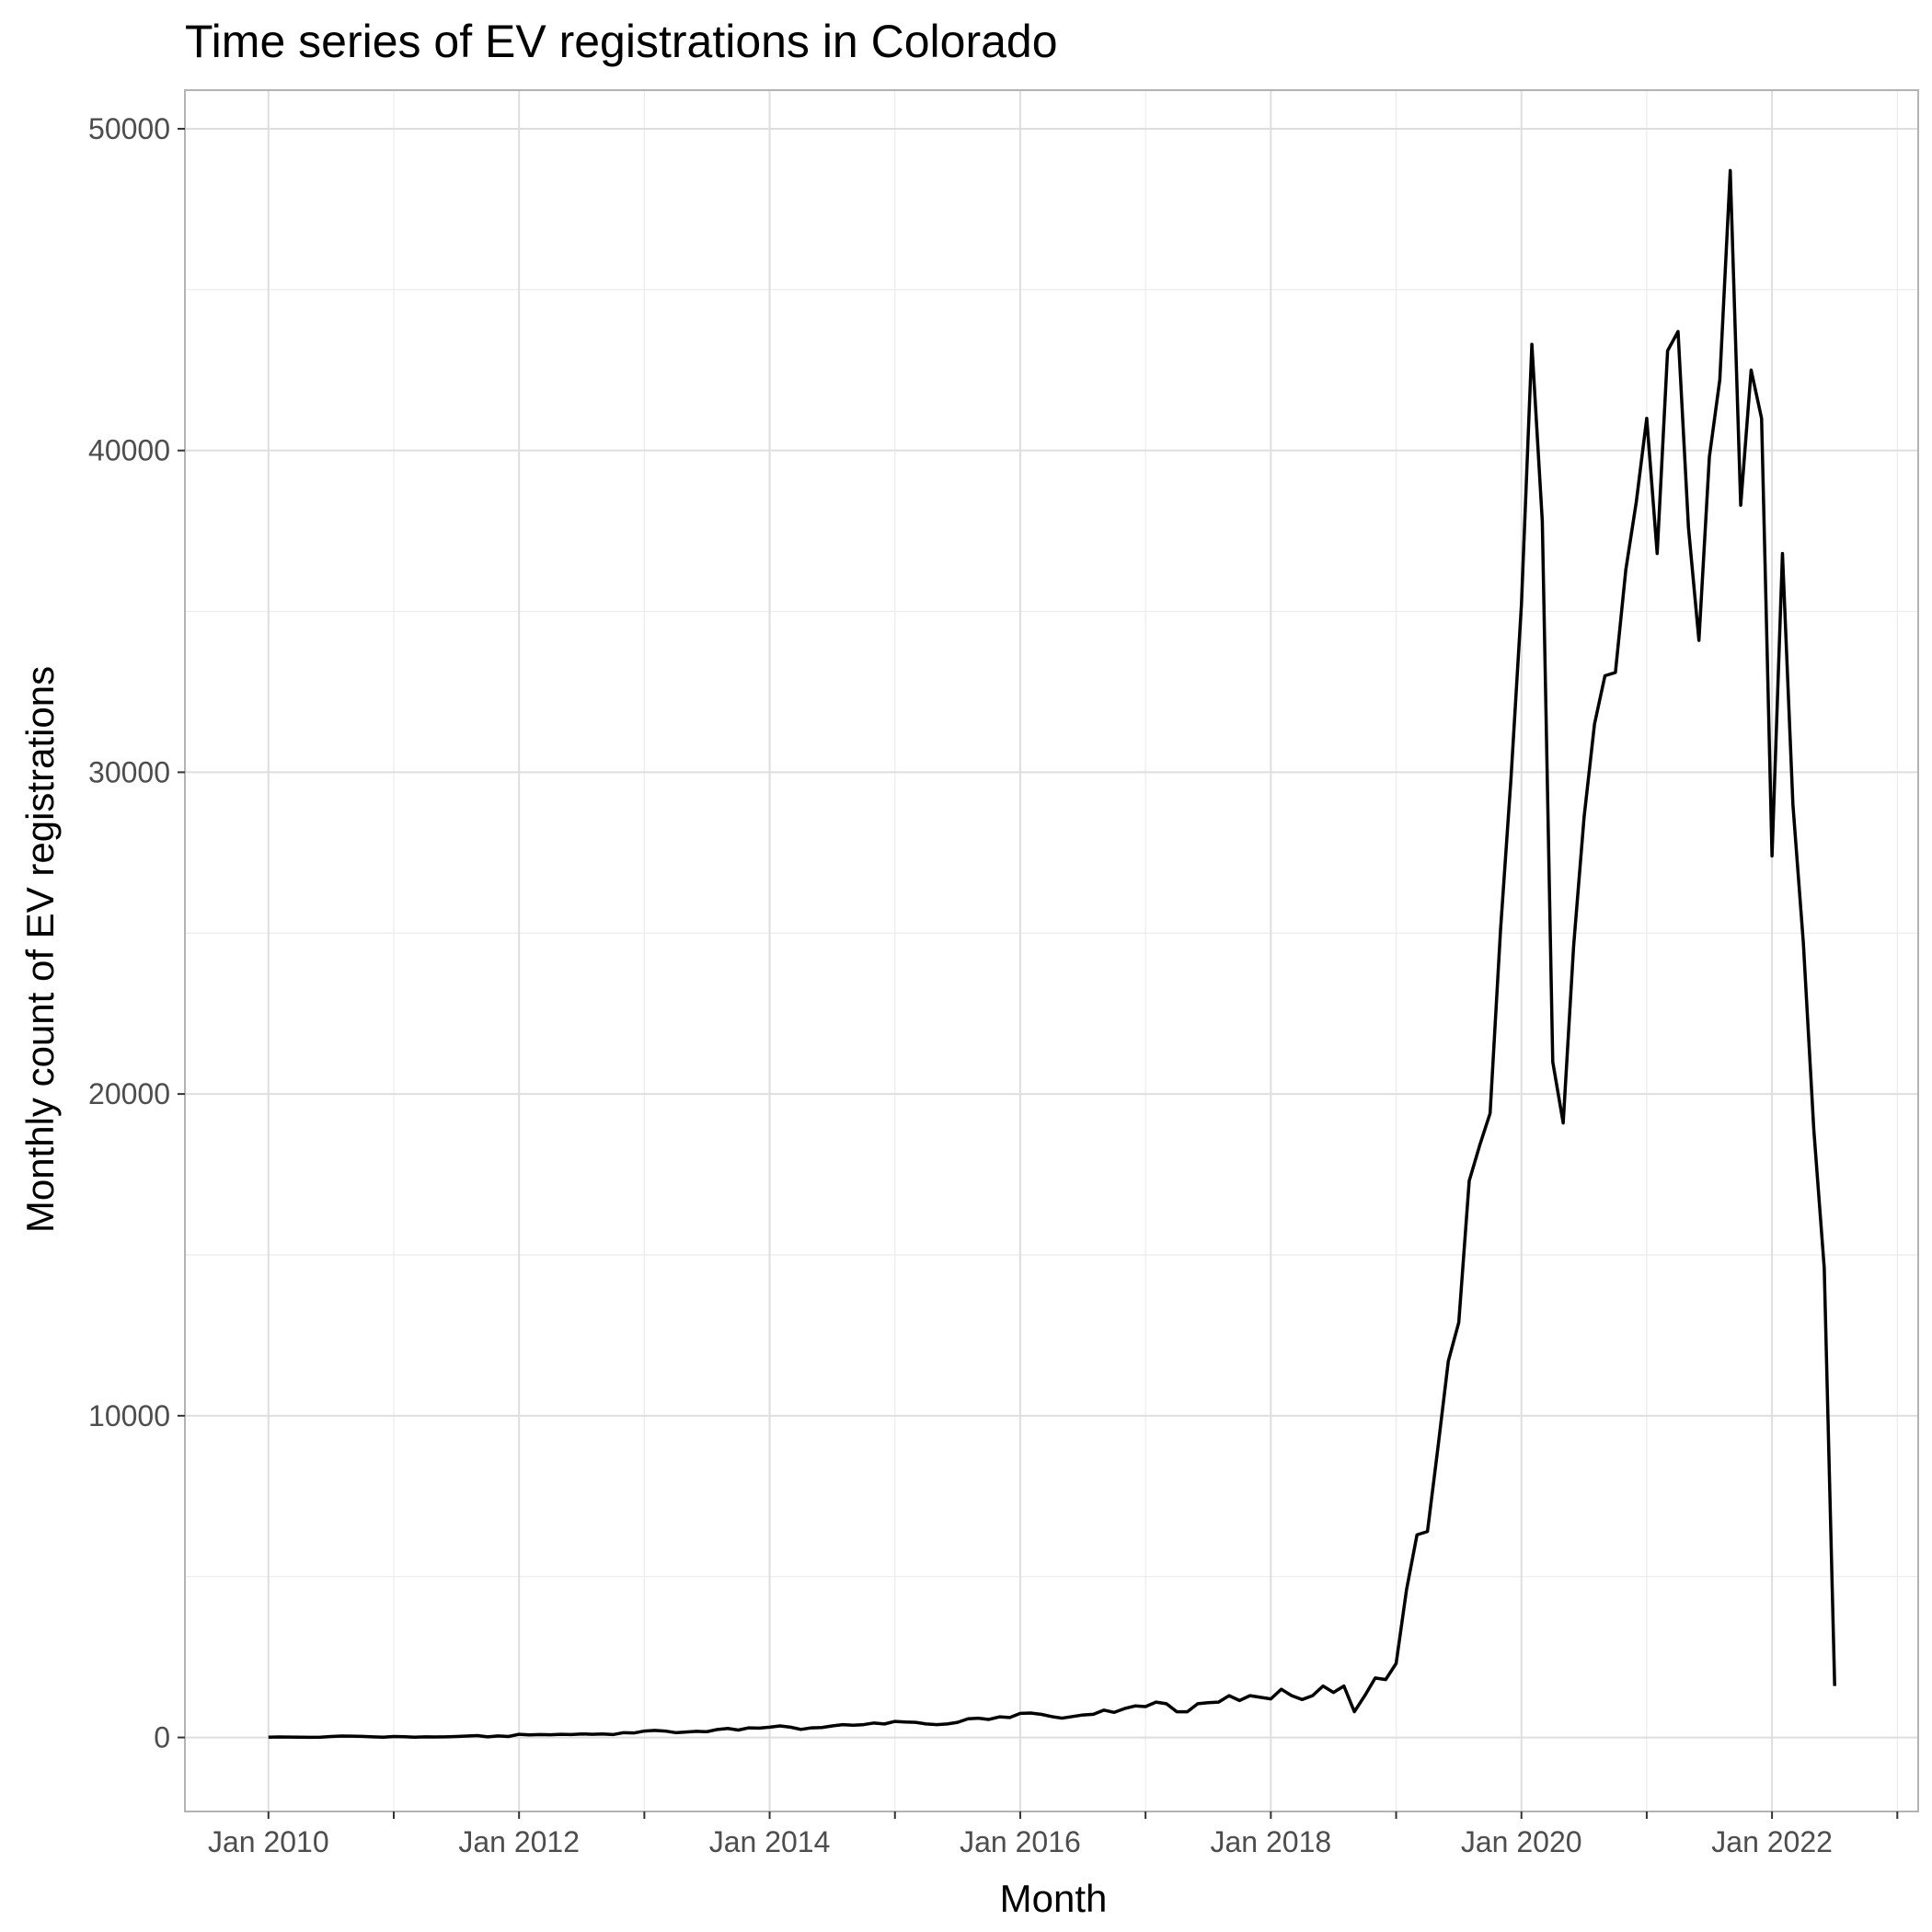  I want to click on x-axis-title: Month, so click(1054, 1898).